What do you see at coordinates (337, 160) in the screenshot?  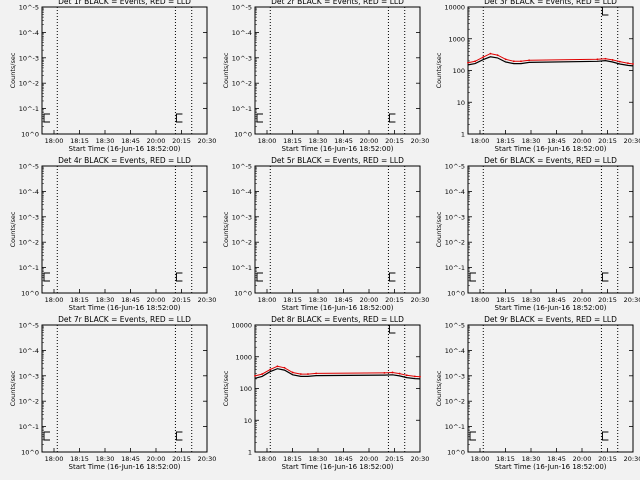 I see `chart-title: Det 5r BLACK = Events, RED = LLD` at bounding box center [337, 160].